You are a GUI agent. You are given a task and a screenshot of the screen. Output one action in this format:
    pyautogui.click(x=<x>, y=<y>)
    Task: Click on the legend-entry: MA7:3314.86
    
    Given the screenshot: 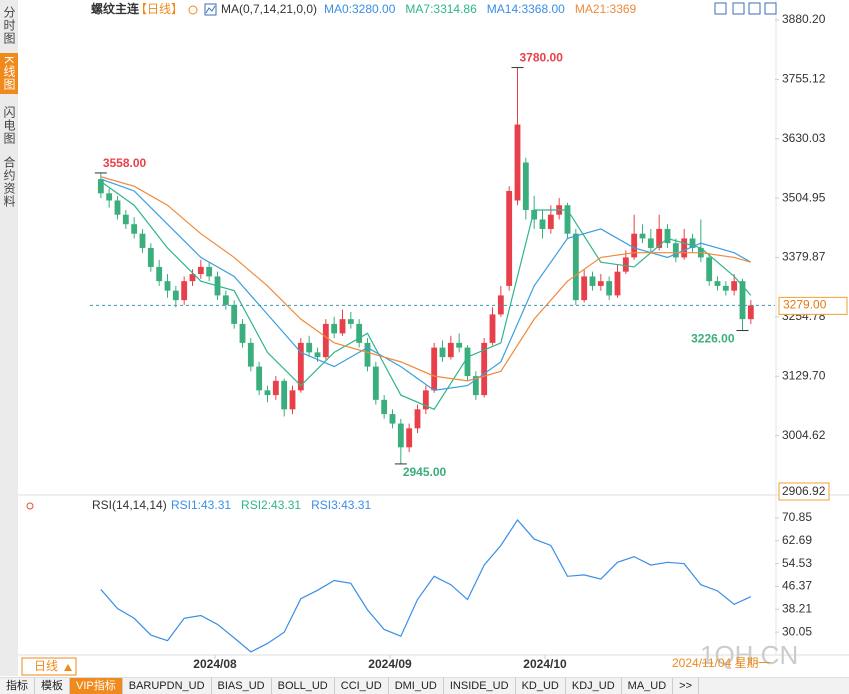 What is the action you would take?
    pyautogui.click(x=441, y=9)
    